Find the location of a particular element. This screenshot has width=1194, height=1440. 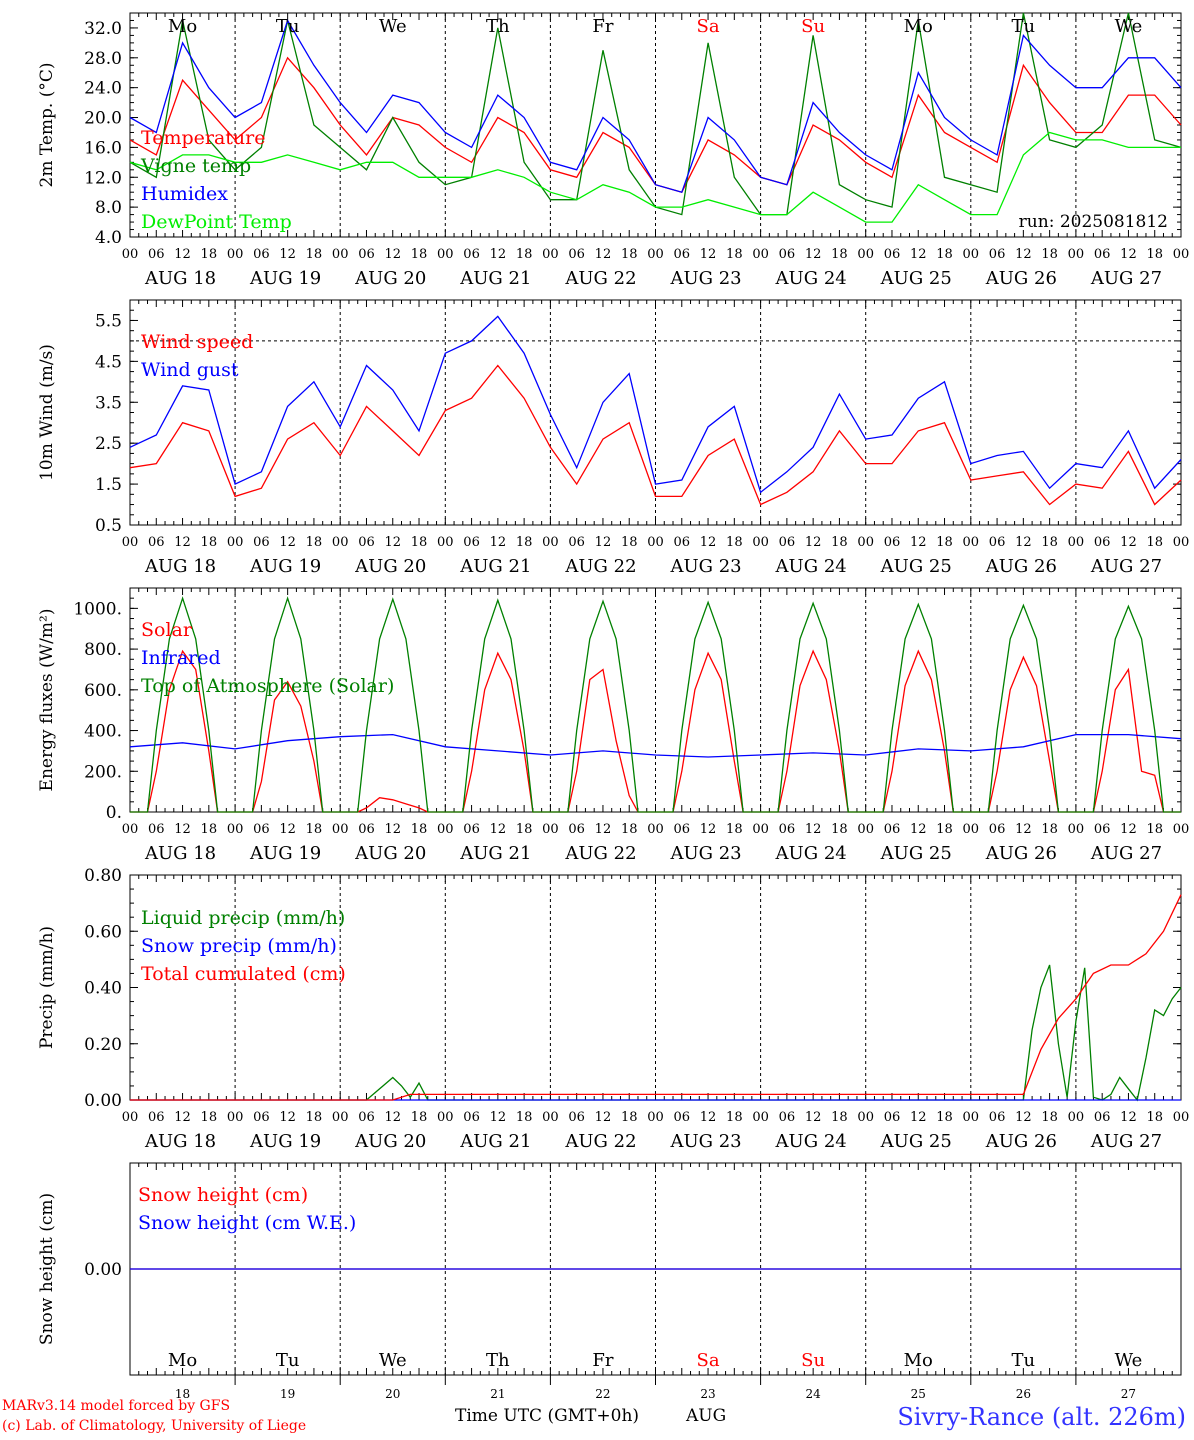

legend-entry: Infrared is located at coordinates (181, 658).